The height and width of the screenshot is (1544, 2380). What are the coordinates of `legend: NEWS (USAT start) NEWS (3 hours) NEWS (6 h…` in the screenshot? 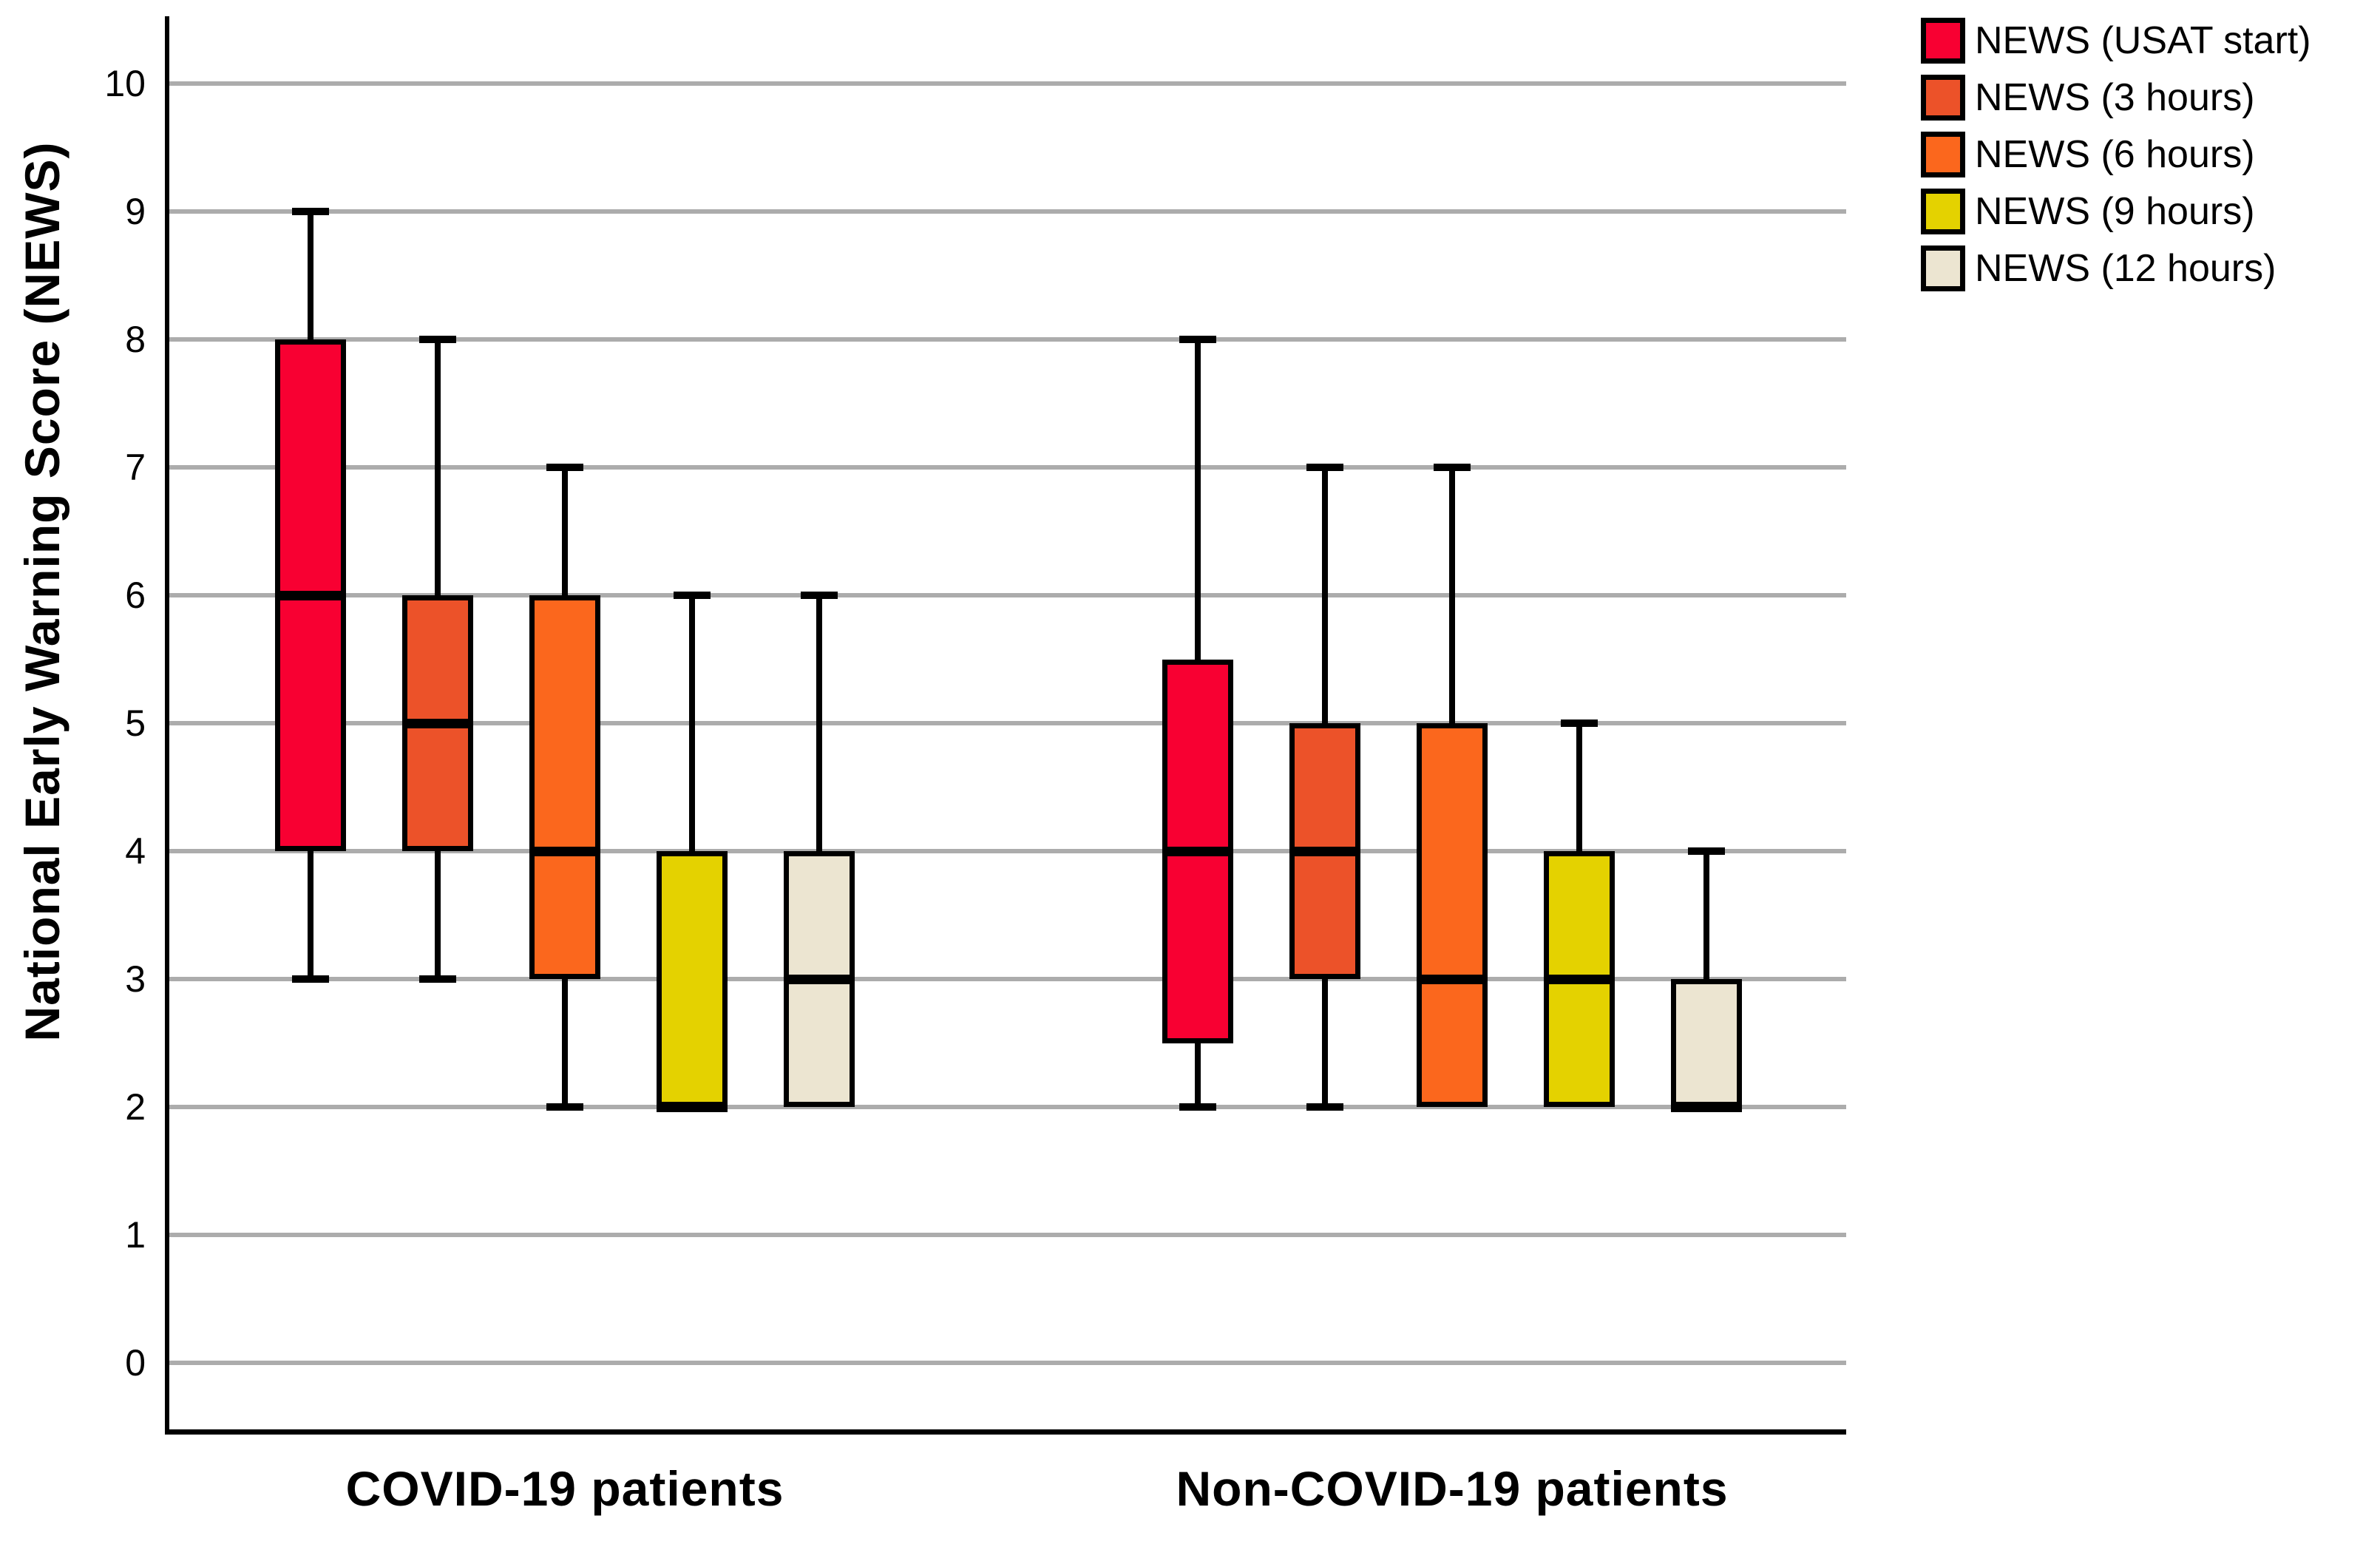 It's located at (2116, 154).